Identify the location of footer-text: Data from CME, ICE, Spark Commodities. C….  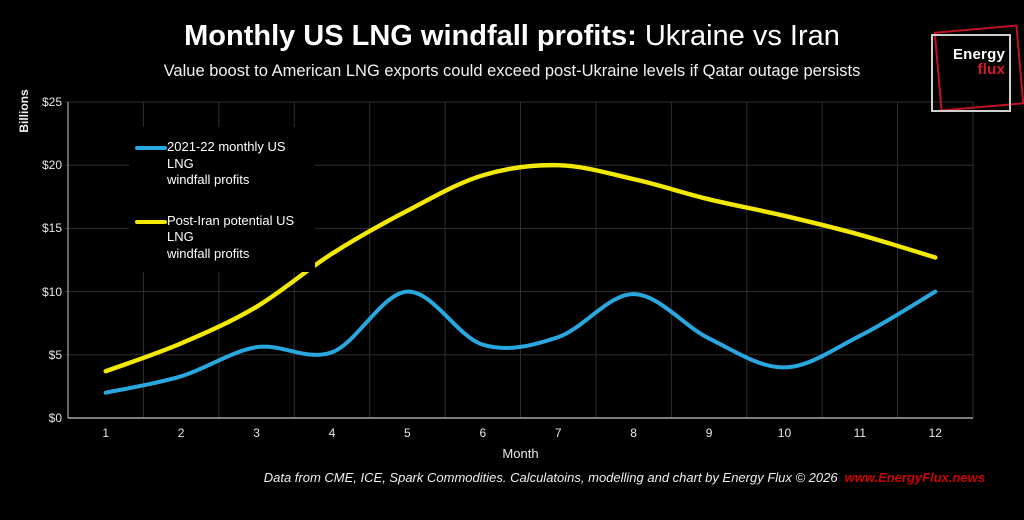
(550, 477).